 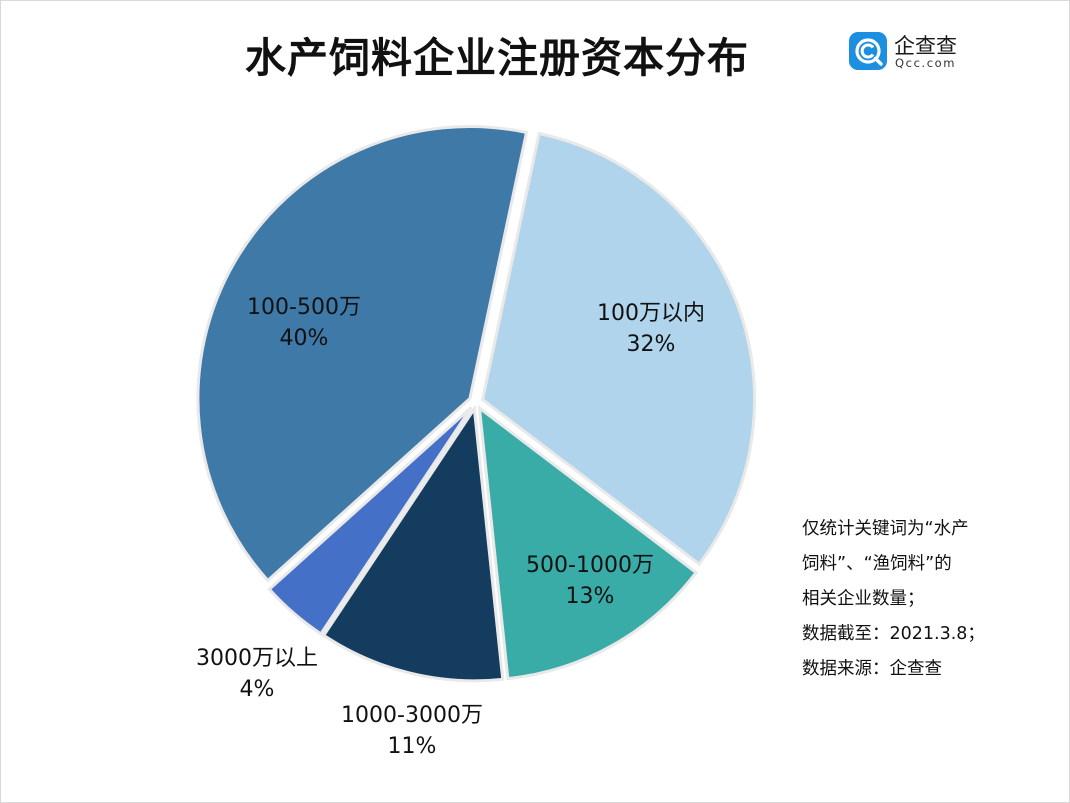 I want to click on slice-percent-label: 4%, so click(x=257, y=689).